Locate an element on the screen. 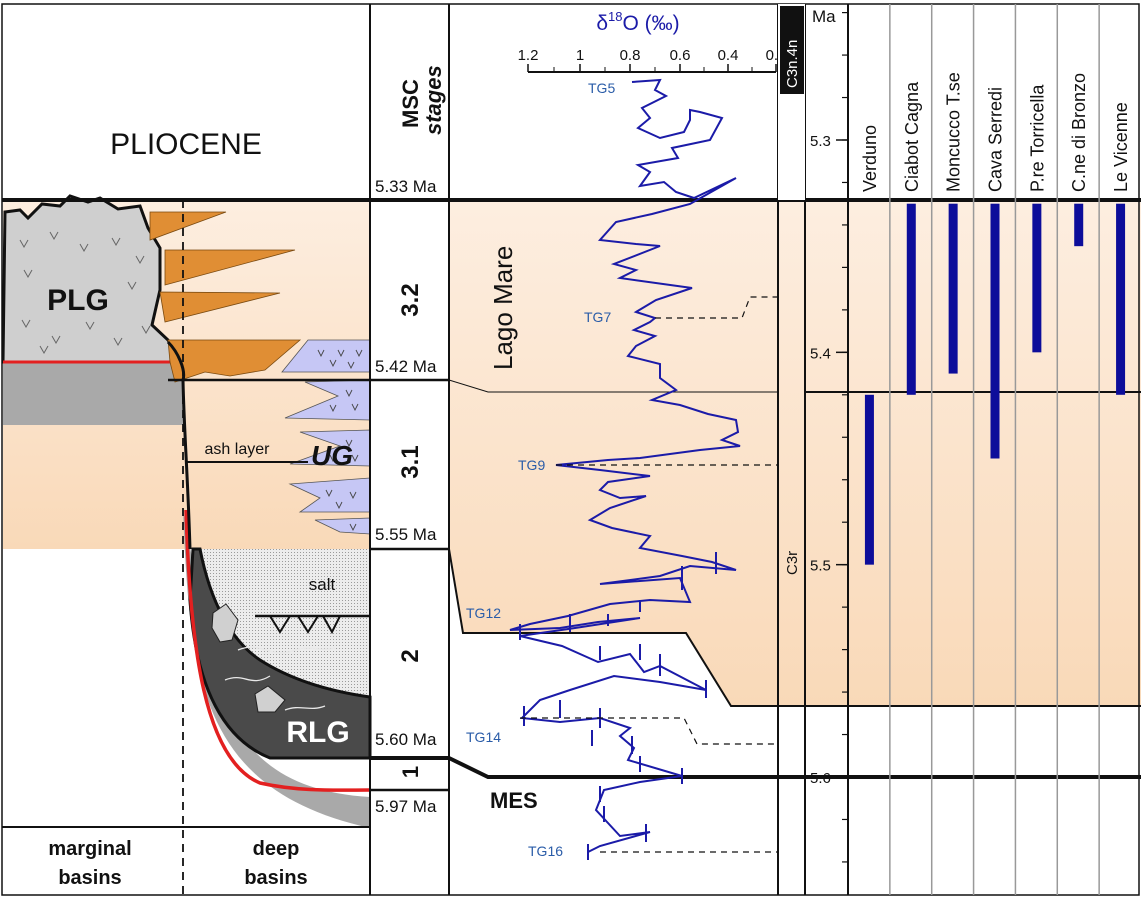 The height and width of the screenshot is (897, 1141). ug-v-marks is located at coordinates (340, 440).